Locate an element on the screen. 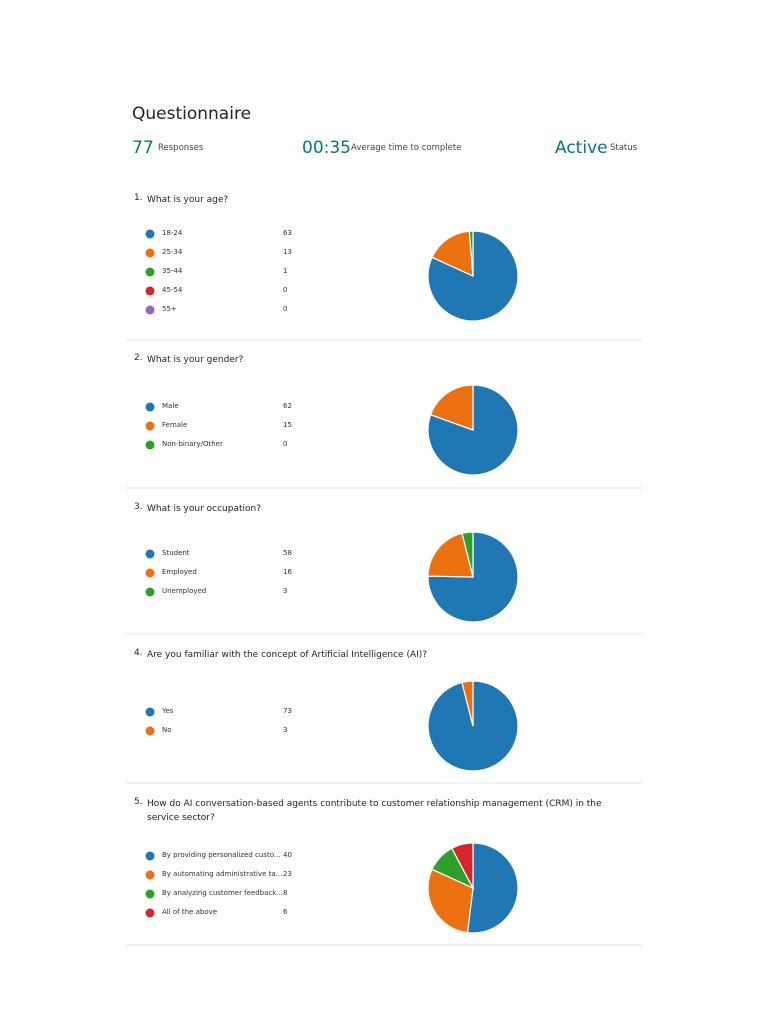 The width and height of the screenshot is (768, 1024). legend-label: 45-54 is located at coordinates (172, 290).